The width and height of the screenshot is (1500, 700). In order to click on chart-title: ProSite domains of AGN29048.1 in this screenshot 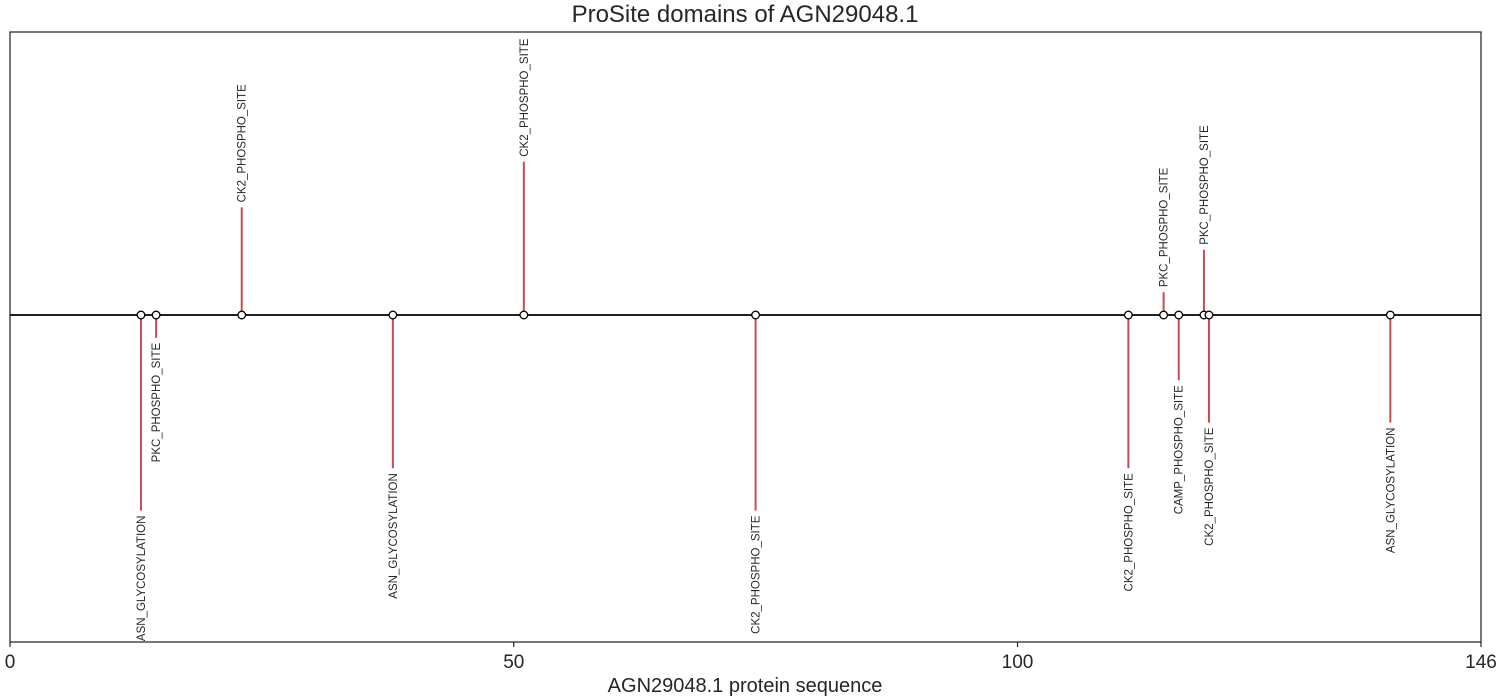, I will do `click(745, 14)`.